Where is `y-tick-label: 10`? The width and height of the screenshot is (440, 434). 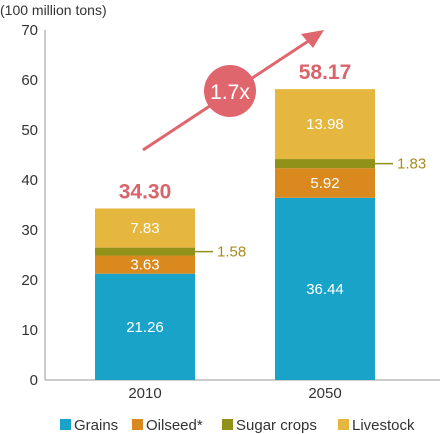 y-tick-label: 10 is located at coordinates (29, 330).